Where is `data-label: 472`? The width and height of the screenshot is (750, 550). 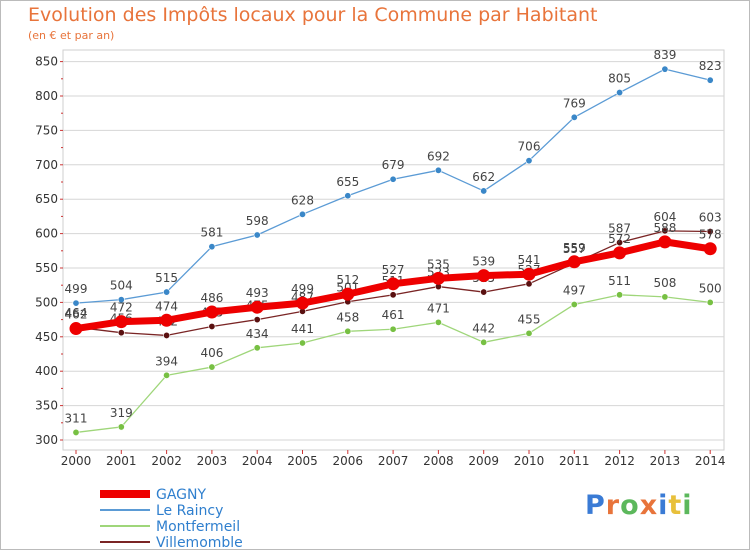
data-label: 472 is located at coordinates (121, 308).